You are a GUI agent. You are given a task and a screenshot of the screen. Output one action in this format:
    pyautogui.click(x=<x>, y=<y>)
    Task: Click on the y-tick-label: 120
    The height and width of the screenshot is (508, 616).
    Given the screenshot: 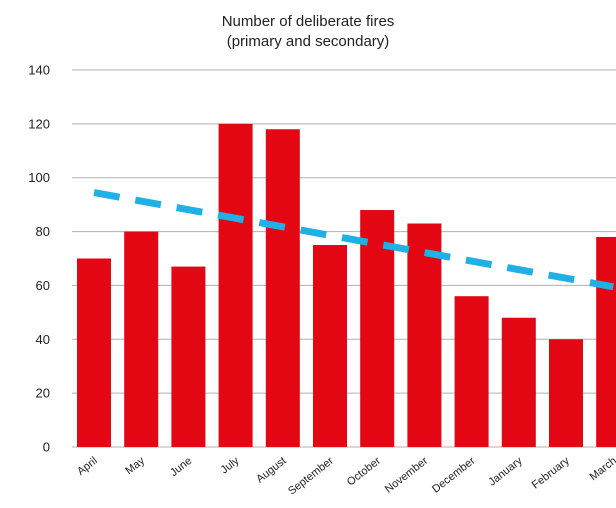 What is the action you would take?
    pyautogui.click(x=39, y=123)
    